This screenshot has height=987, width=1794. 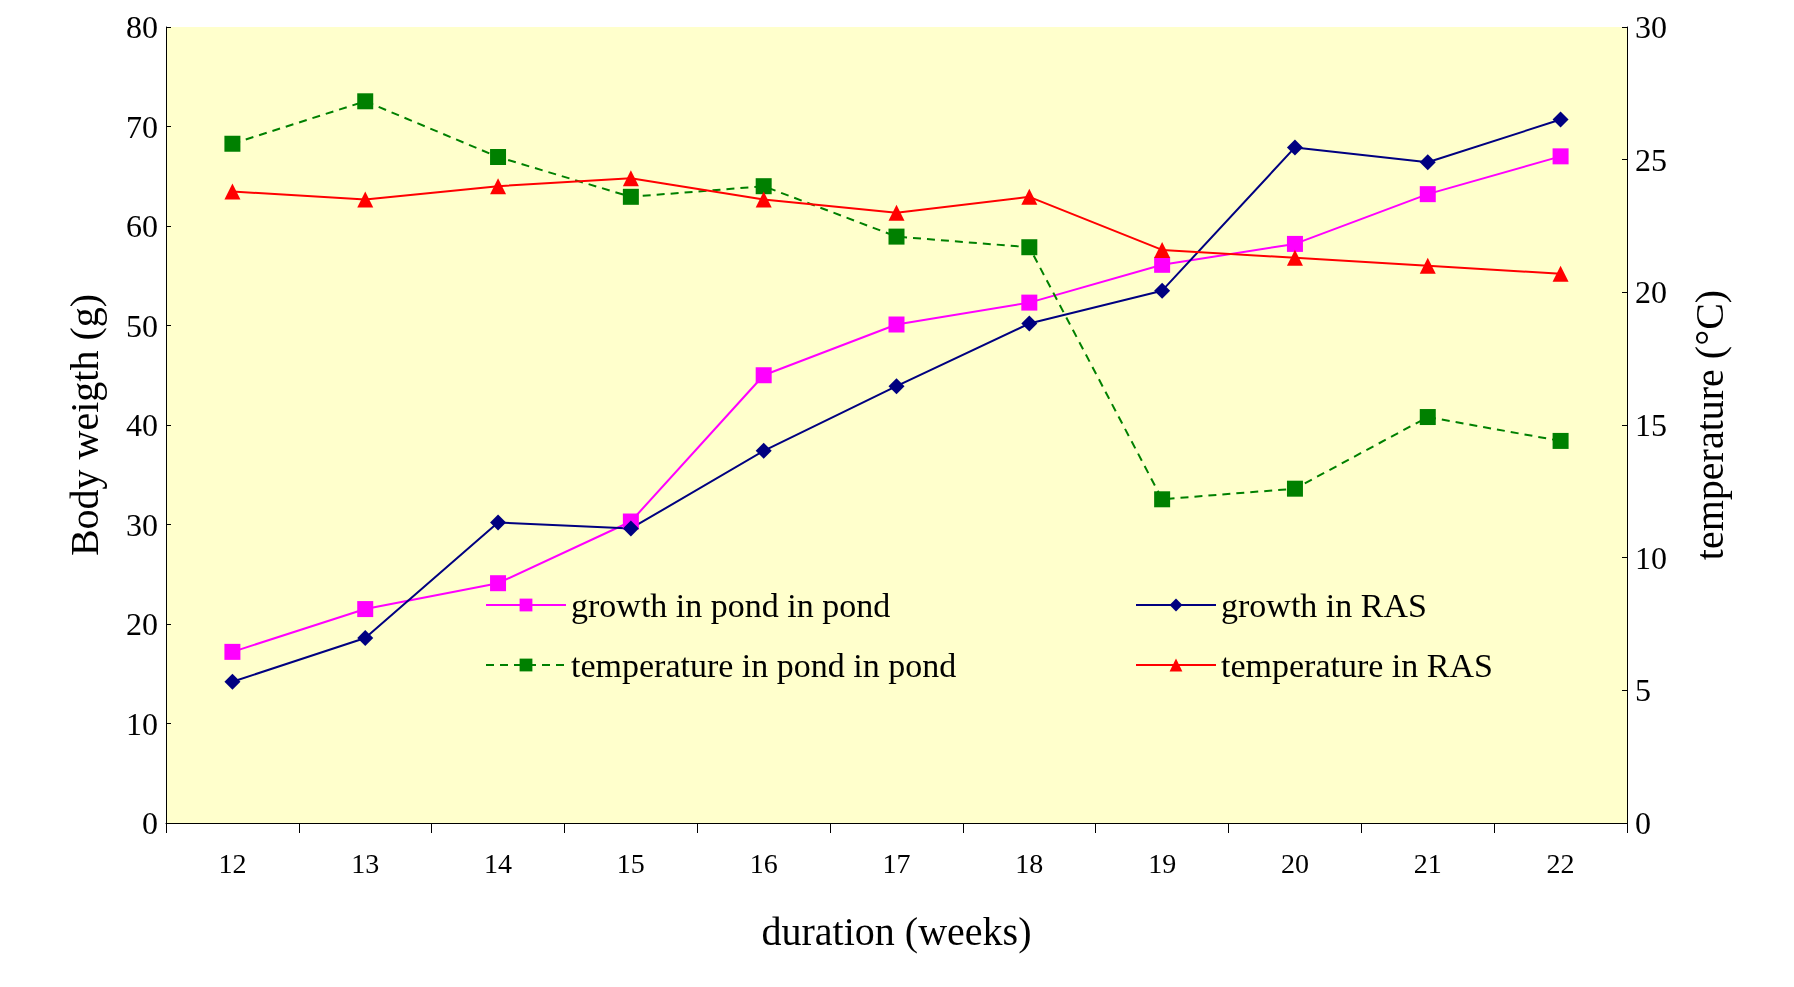 I want to click on x-tick-label: 16, so click(x=763, y=863).